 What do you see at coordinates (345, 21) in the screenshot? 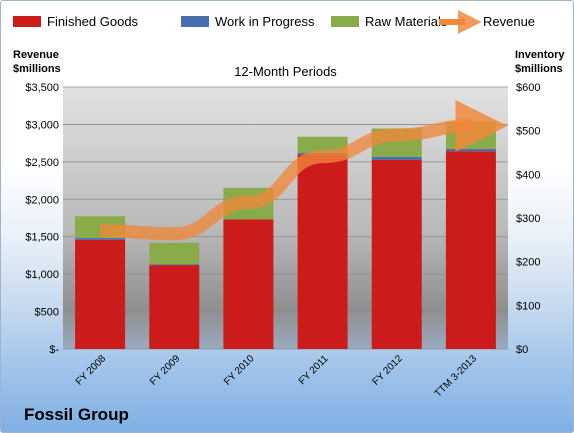
I see `legend-swatch-raw-materials` at bounding box center [345, 21].